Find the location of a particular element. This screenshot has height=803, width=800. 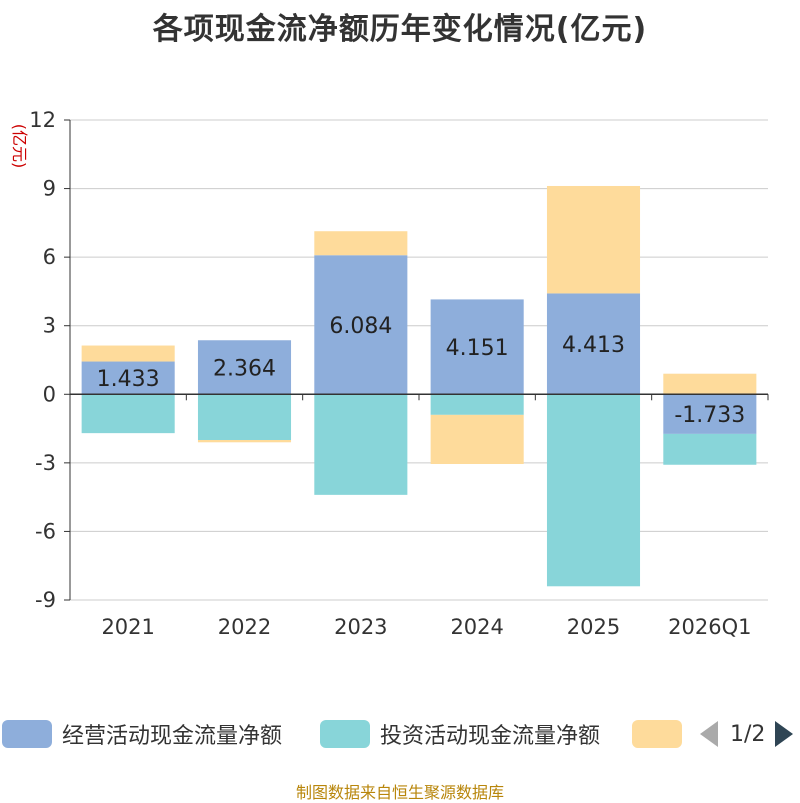

y-tick-label: -9 is located at coordinates (45, 600).